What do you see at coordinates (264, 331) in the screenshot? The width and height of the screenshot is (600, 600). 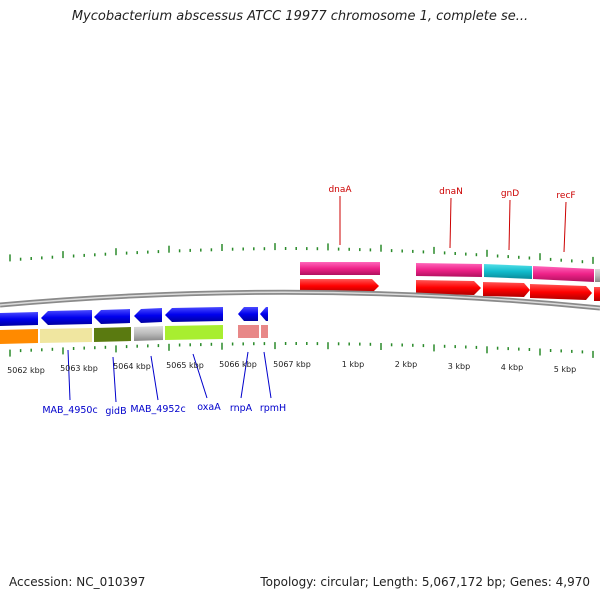 I see `gene-block-rpmH` at bounding box center [264, 331].